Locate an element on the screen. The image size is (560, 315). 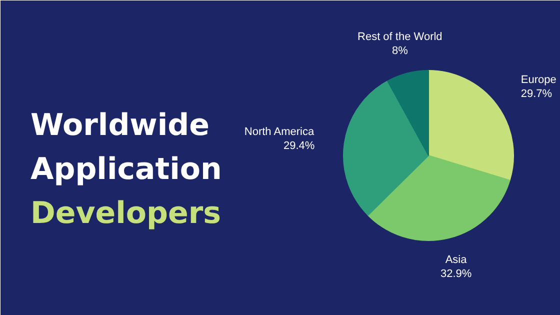
data-label: 32.9% is located at coordinates (456, 274).